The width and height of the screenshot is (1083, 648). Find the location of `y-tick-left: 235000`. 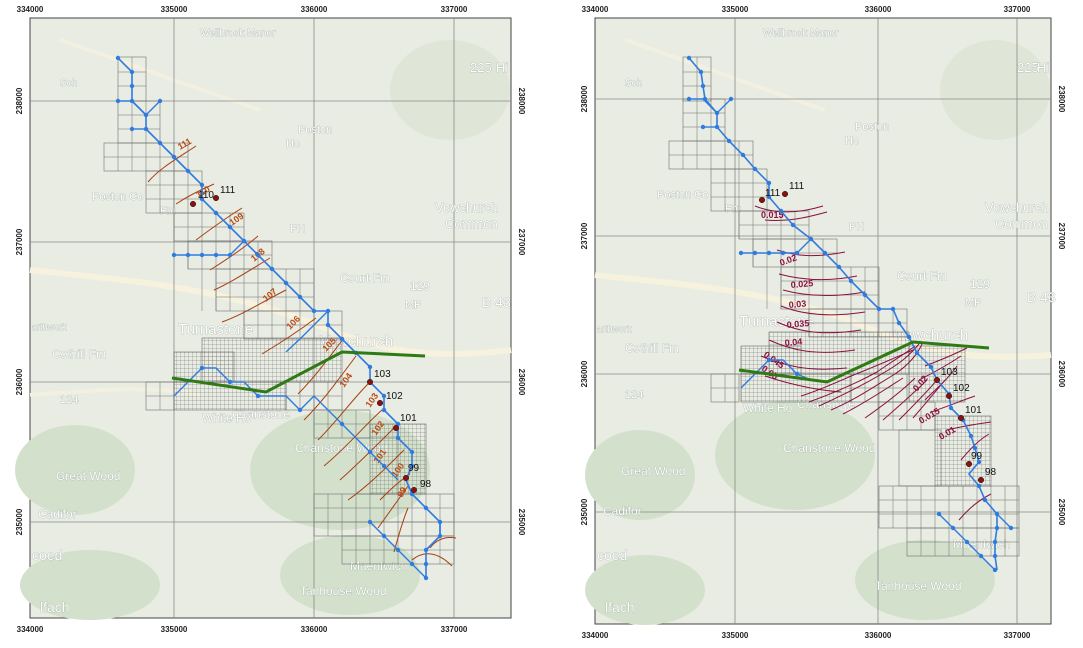

y-tick-left: 235000 is located at coordinates (584, 511).